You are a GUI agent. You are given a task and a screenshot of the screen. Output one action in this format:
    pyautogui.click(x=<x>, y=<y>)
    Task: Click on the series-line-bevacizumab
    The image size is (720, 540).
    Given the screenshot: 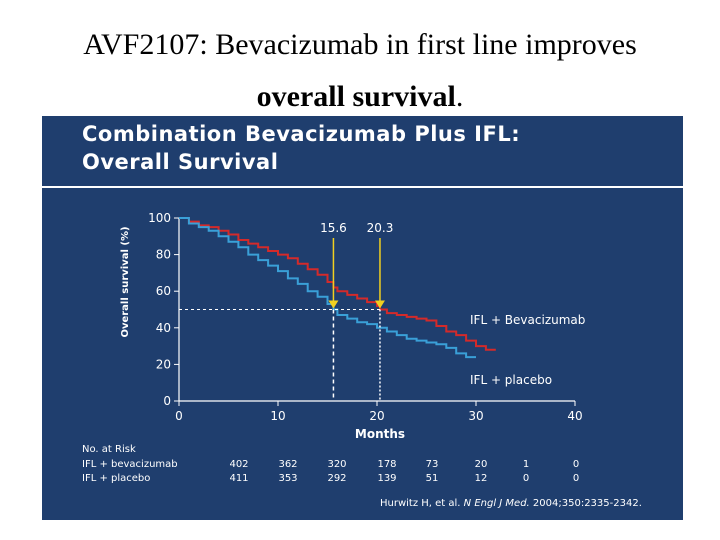 What is the action you would take?
    pyautogui.click(x=337, y=284)
    